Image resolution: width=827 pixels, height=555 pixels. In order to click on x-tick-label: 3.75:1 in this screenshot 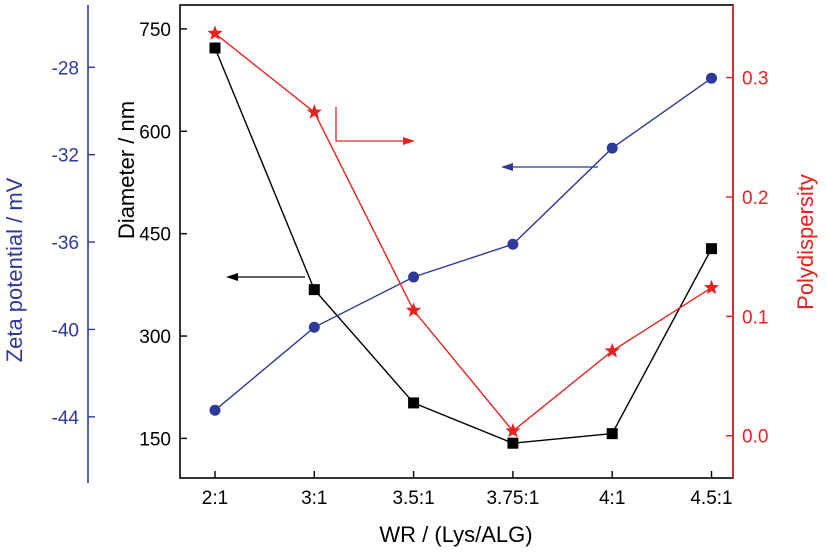, I will do `click(512, 498)`.